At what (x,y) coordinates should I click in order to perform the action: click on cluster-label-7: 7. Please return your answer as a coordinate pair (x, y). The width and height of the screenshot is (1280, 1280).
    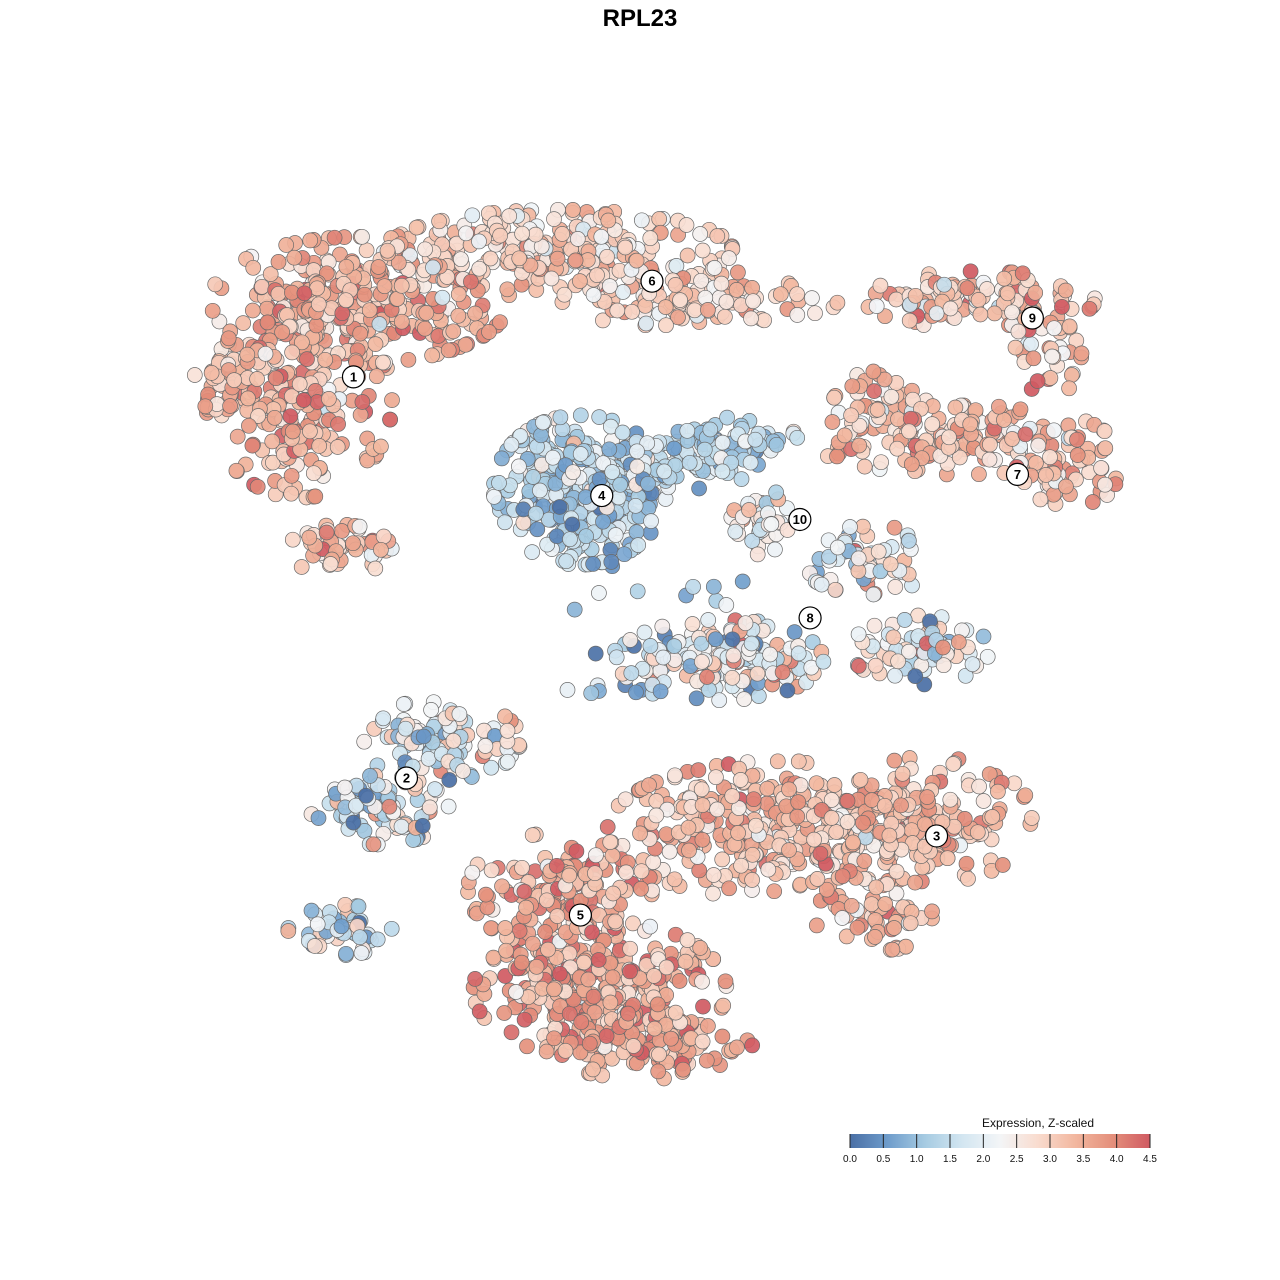
    Looking at the image, I should click on (1017, 474).